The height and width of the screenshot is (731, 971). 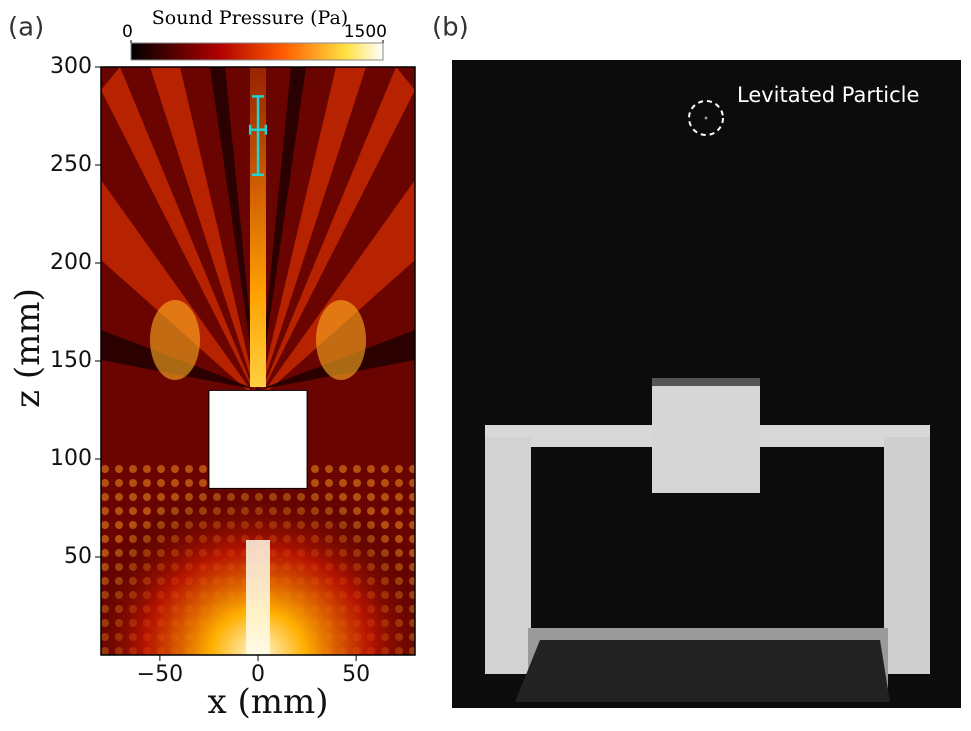 What do you see at coordinates (250, 18) in the screenshot?
I see `colorbar-label: Sound Pressure (Pa)` at bounding box center [250, 18].